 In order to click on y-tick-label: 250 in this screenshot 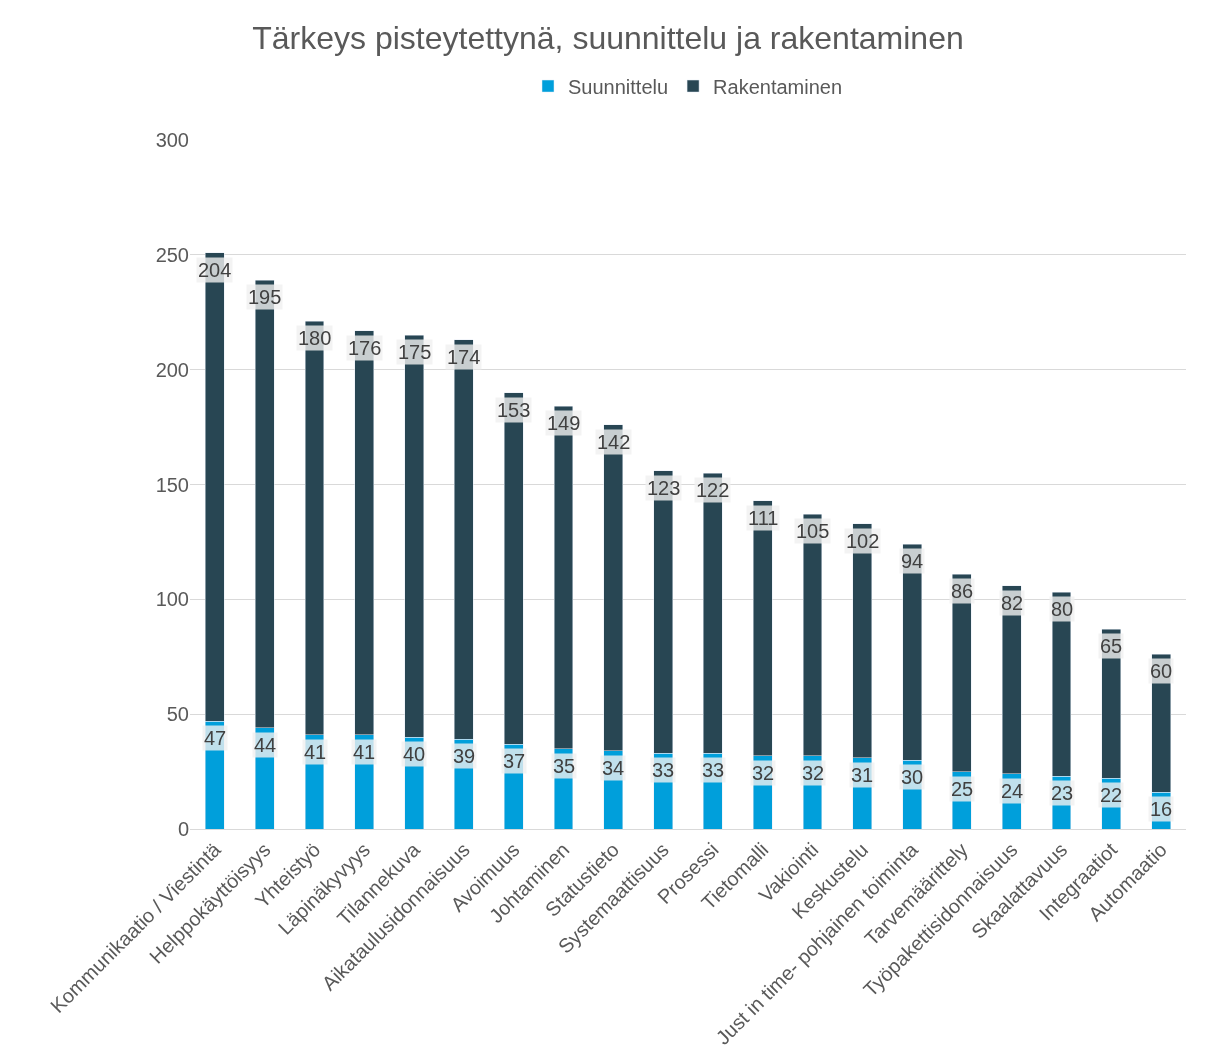, I will do `click(172, 254)`.